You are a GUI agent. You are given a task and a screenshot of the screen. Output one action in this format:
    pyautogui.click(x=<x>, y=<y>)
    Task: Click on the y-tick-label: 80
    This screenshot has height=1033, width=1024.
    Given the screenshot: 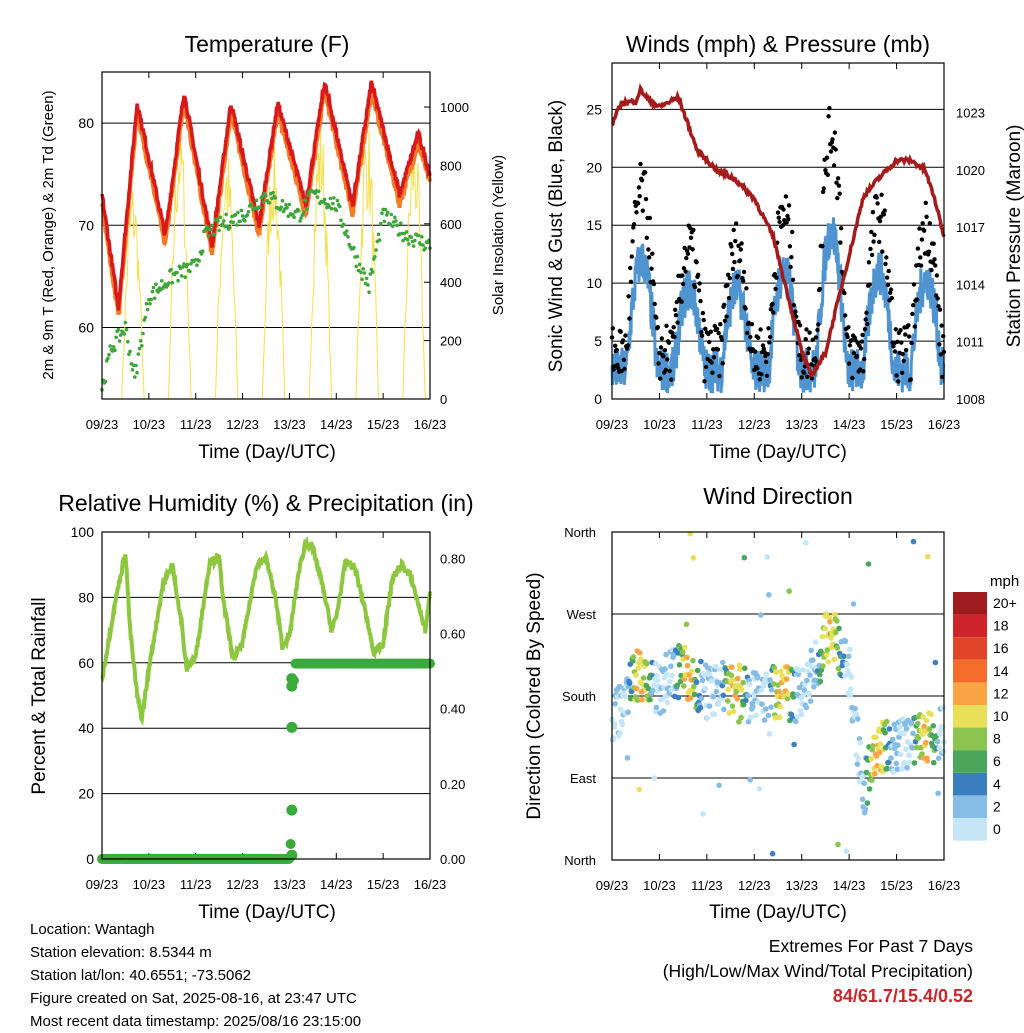 What is the action you would take?
    pyautogui.click(x=86, y=597)
    